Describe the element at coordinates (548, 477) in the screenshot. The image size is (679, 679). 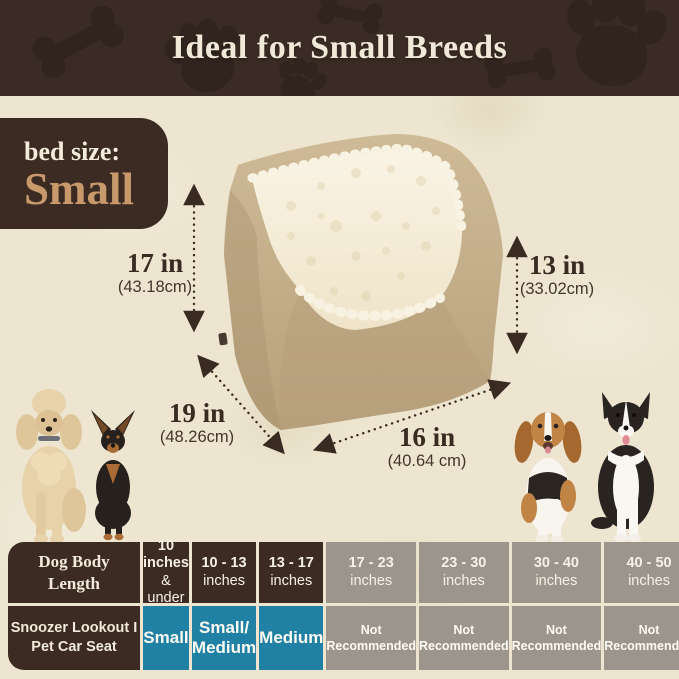
I see `beagle-image` at that location.